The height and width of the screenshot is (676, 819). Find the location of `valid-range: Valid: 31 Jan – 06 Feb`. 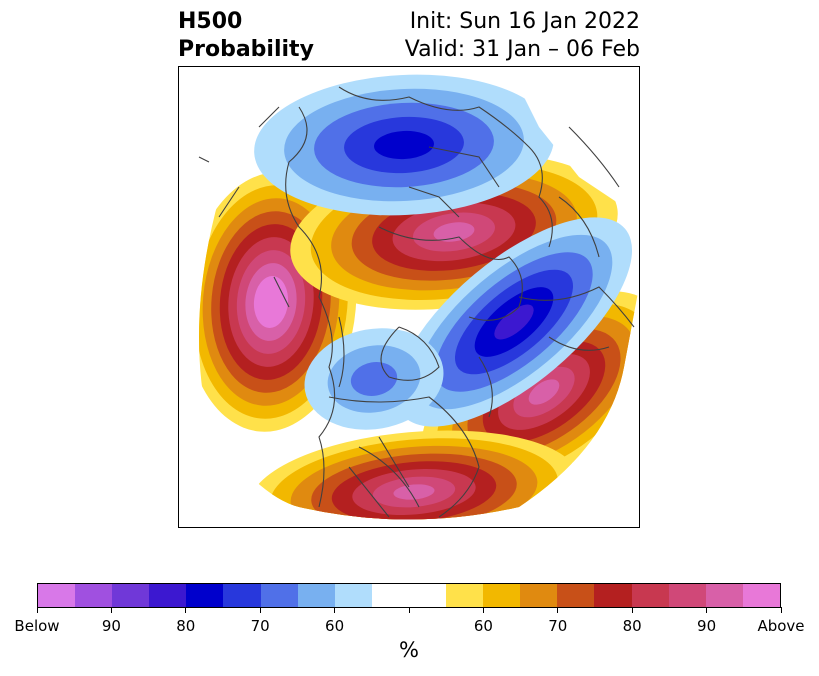

valid-range: Valid: 31 Jan – 06 Feb is located at coordinates (522, 49).